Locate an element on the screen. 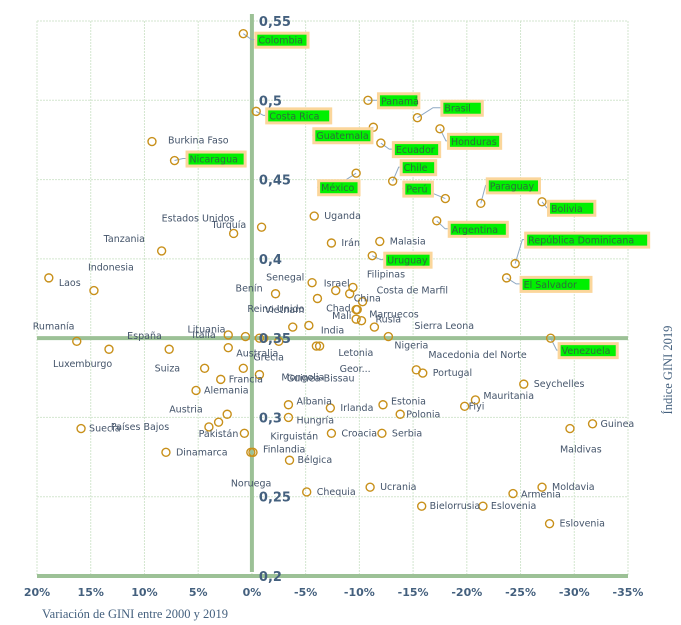  highlighted-data-label: Panamá is located at coordinates (398, 101).